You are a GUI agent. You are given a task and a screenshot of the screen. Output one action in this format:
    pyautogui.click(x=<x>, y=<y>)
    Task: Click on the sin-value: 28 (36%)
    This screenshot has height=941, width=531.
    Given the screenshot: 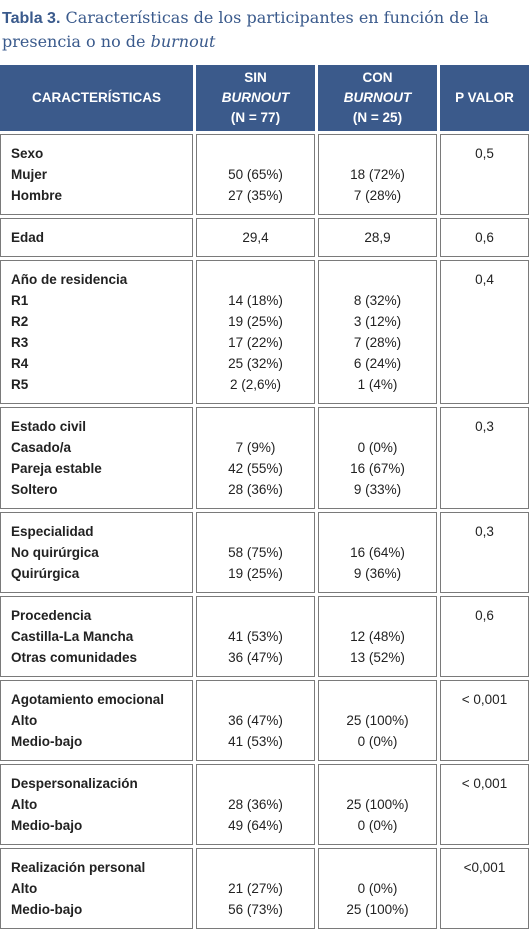 What is the action you would take?
    pyautogui.click(x=255, y=489)
    